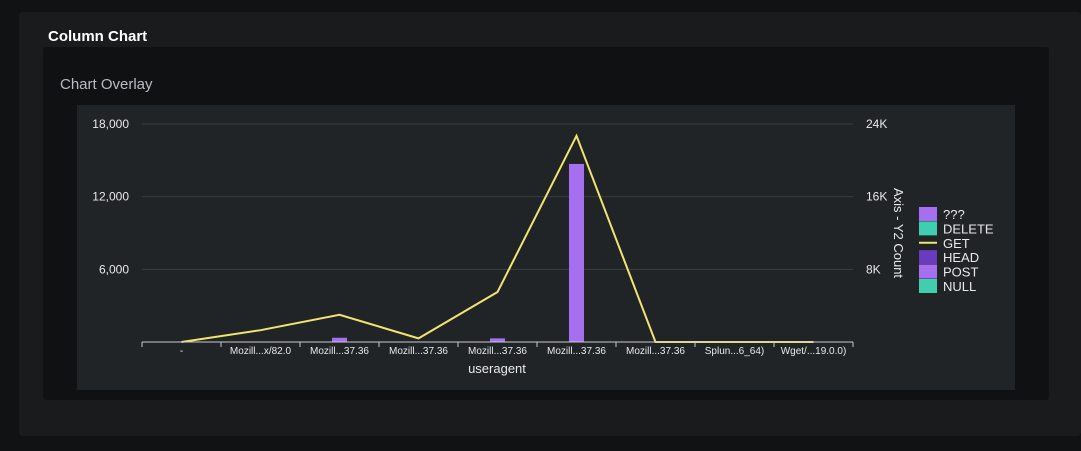 The width and height of the screenshot is (1081, 451). I want to click on y2-axis-tick-label: 8K, so click(873, 269).